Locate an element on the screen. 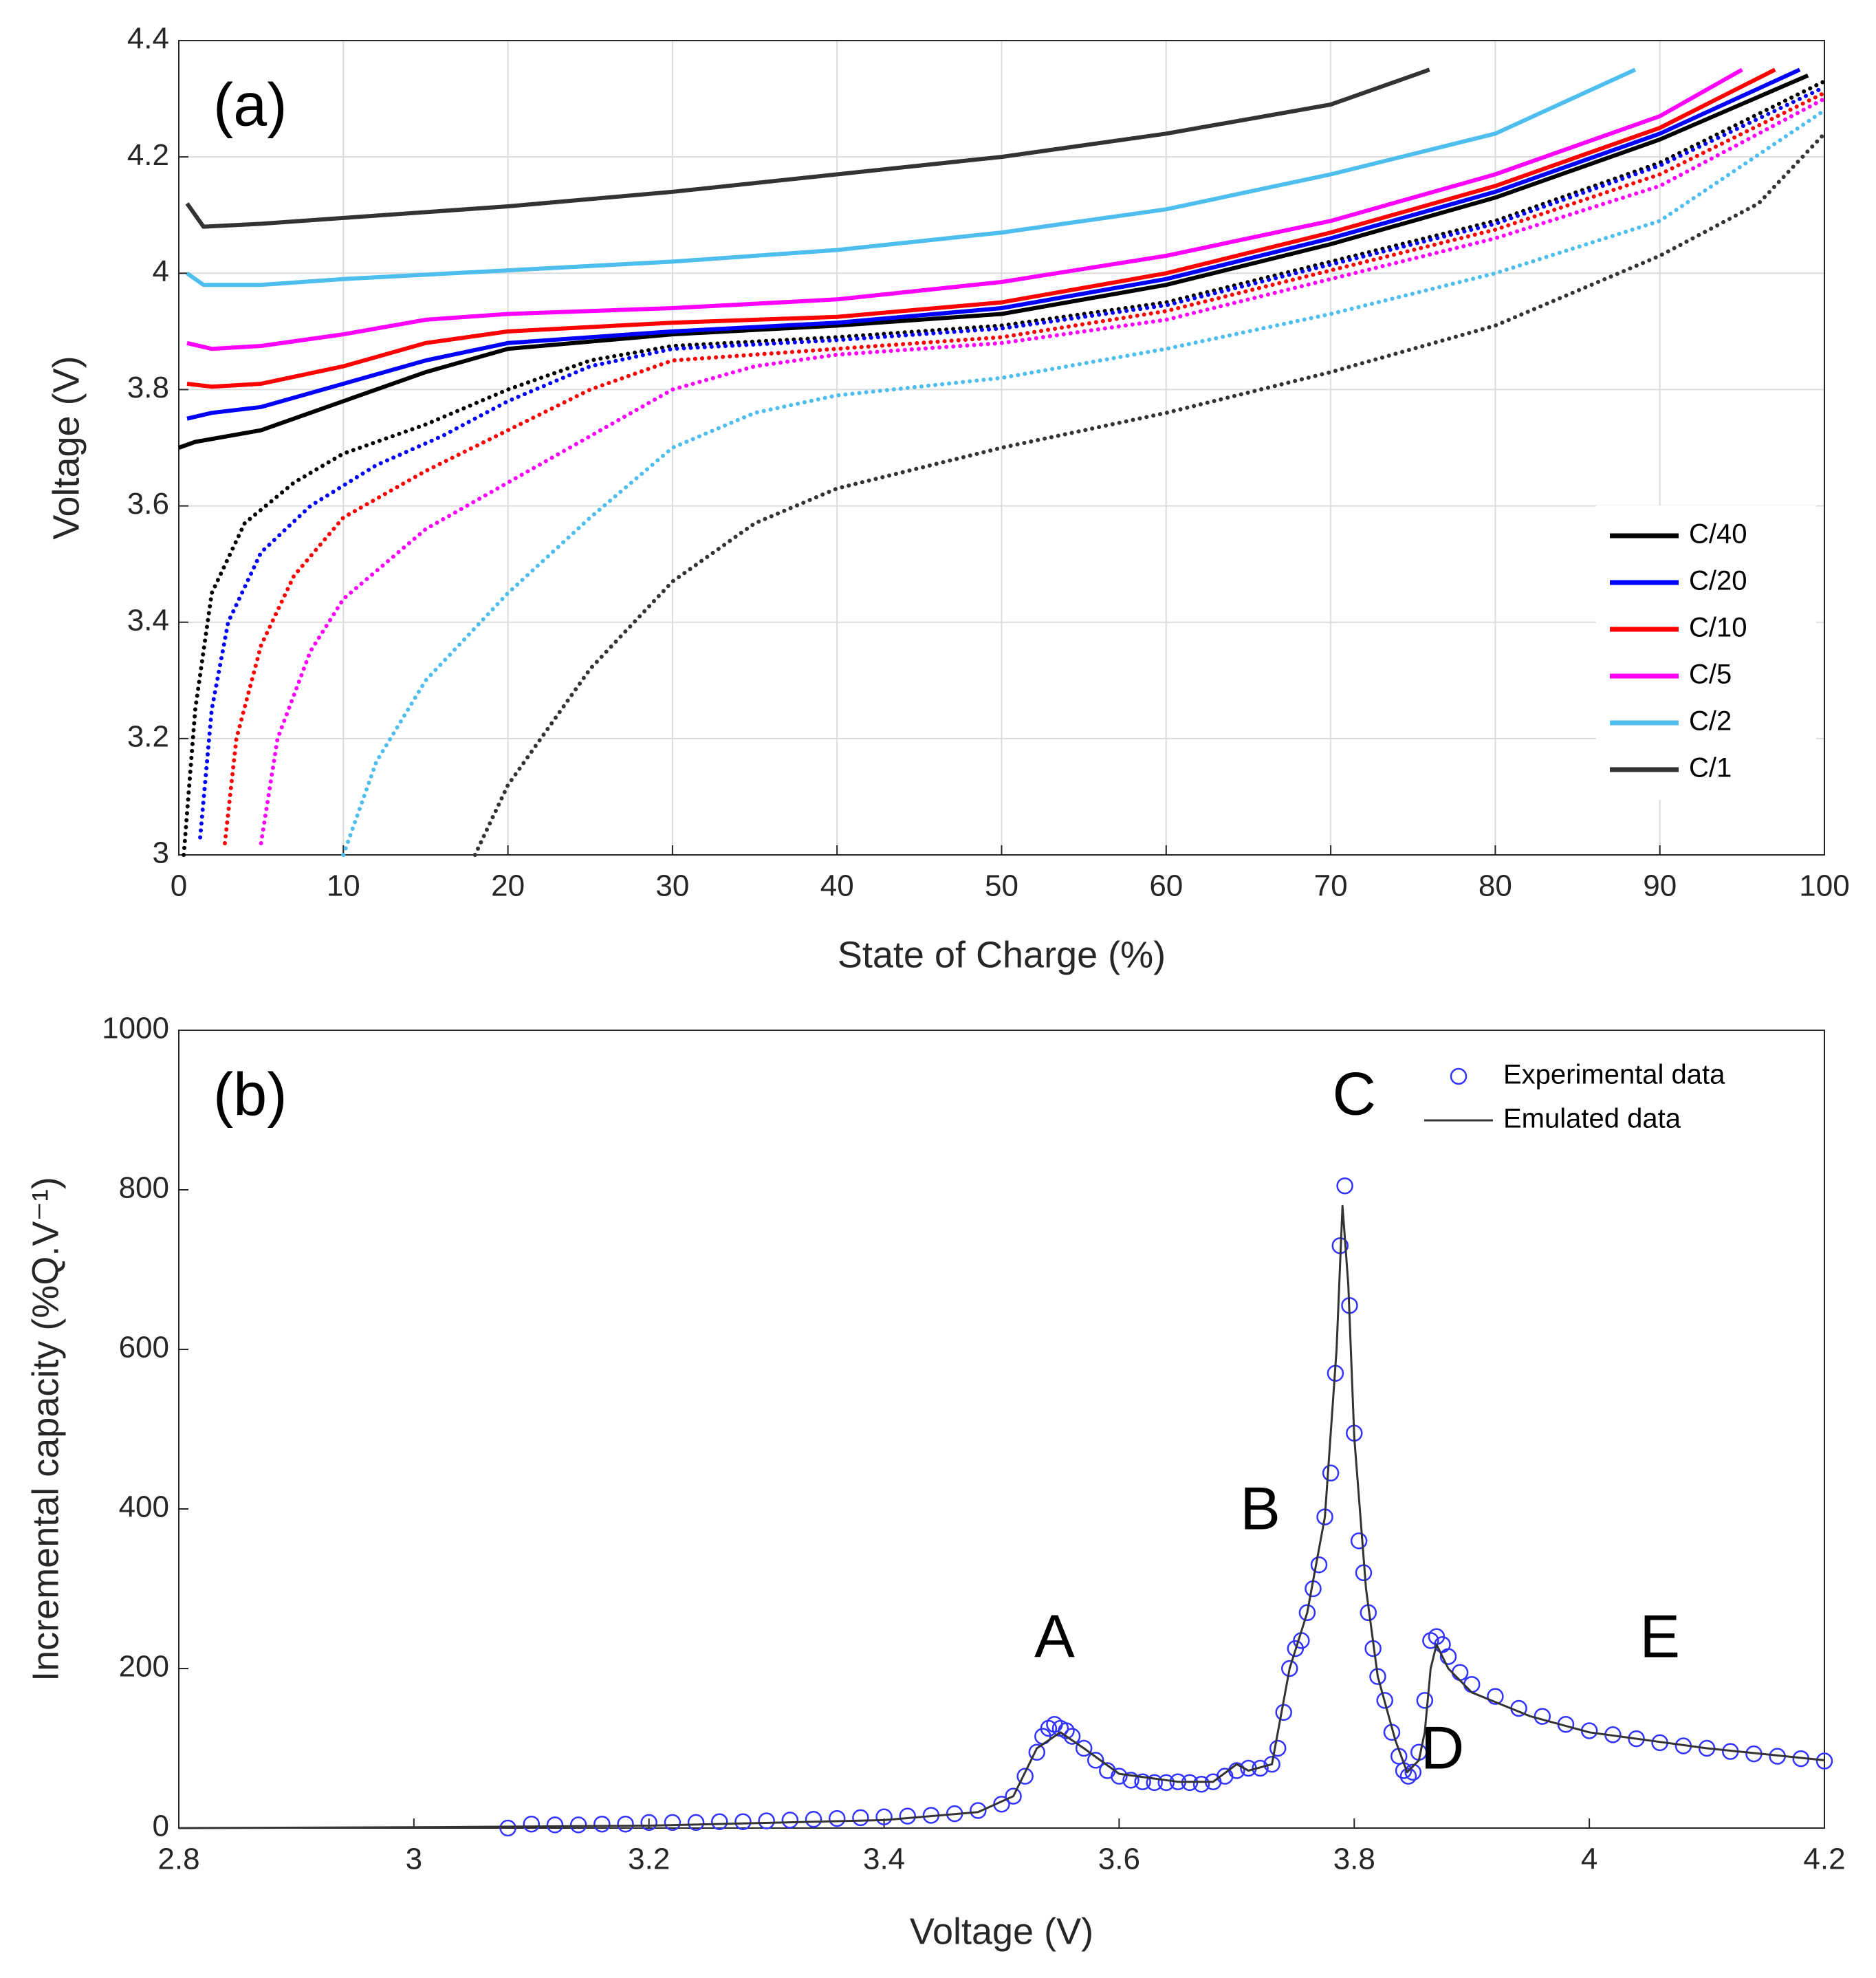 The image size is (1876, 1978). y-tick-label: 800 is located at coordinates (144, 1188).